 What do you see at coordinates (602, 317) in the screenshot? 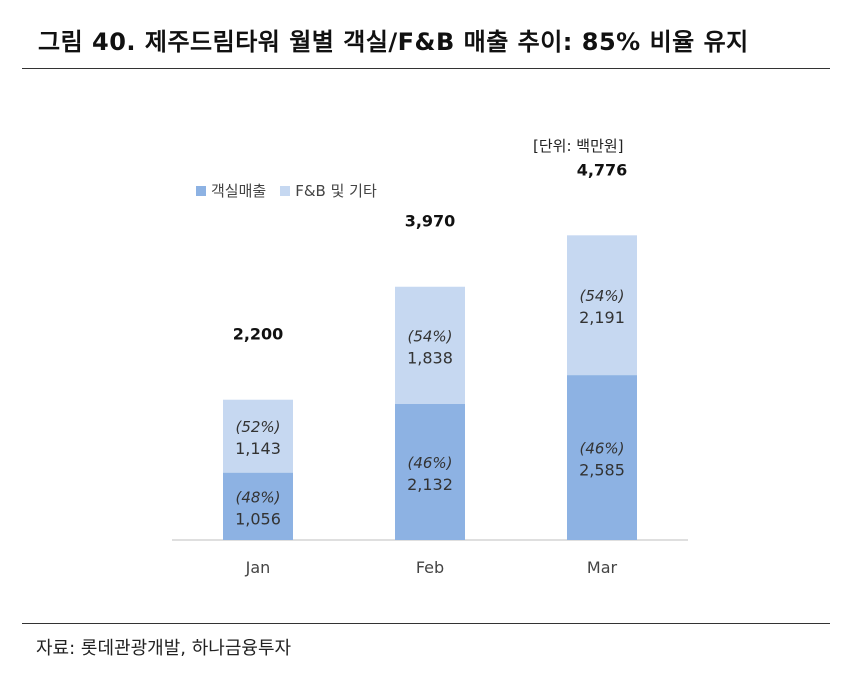
I see `value-label-fnb-mar: 2,191` at bounding box center [602, 317].